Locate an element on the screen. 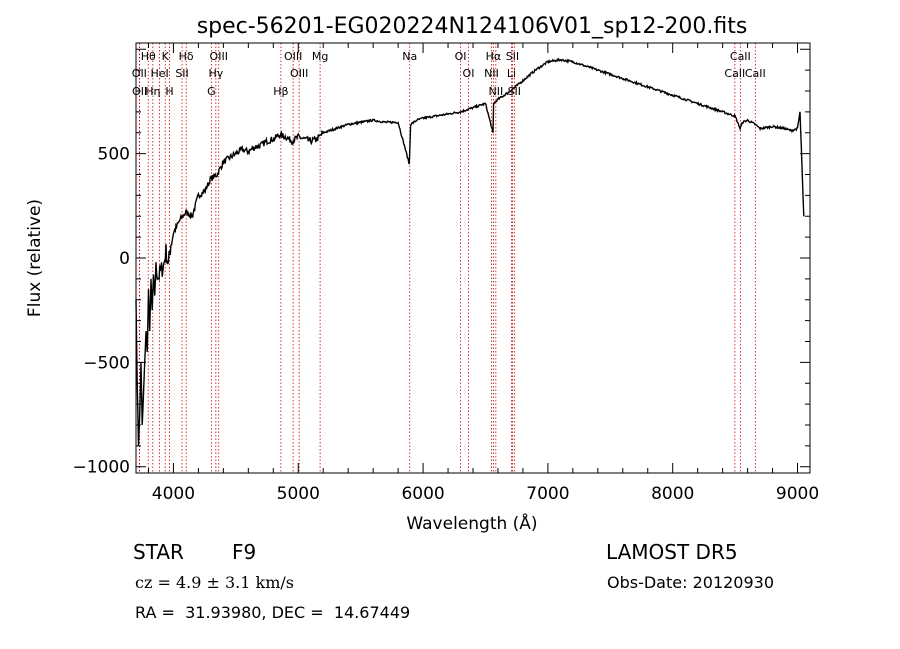  y-tick-label: 0 is located at coordinates (124, 259).